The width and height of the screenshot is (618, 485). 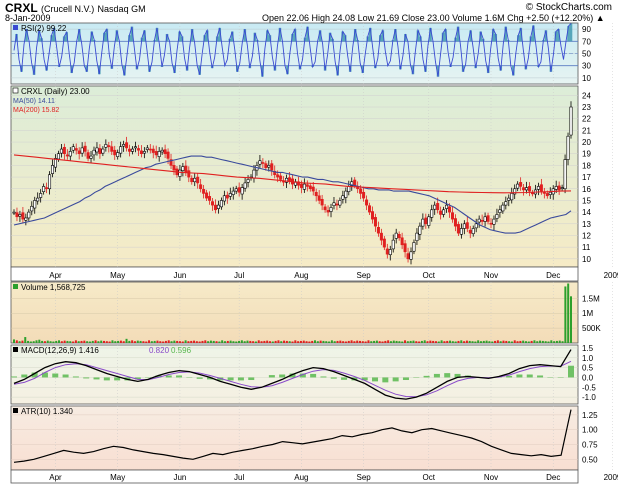 What do you see at coordinates (301, 477) in the screenshot?
I see `bottom-x-tick-label: Aug` at bounding box center [301, 477].